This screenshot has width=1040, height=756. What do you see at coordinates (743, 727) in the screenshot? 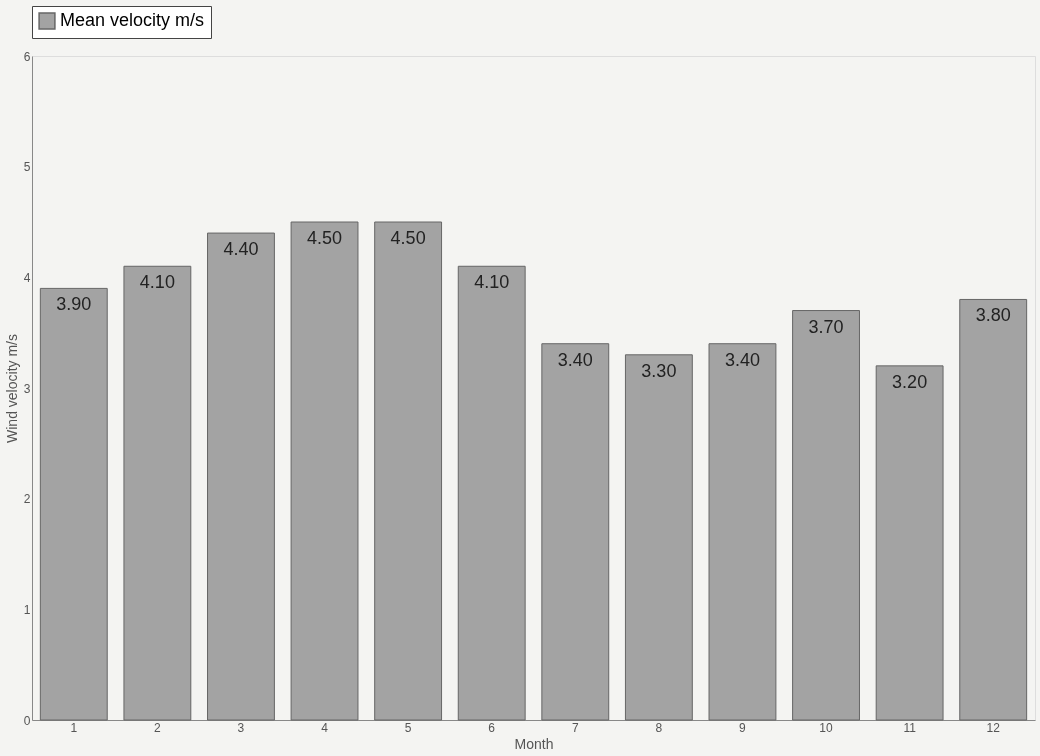
I see `x-tick-label: 9` at bounding box center [743, 727].